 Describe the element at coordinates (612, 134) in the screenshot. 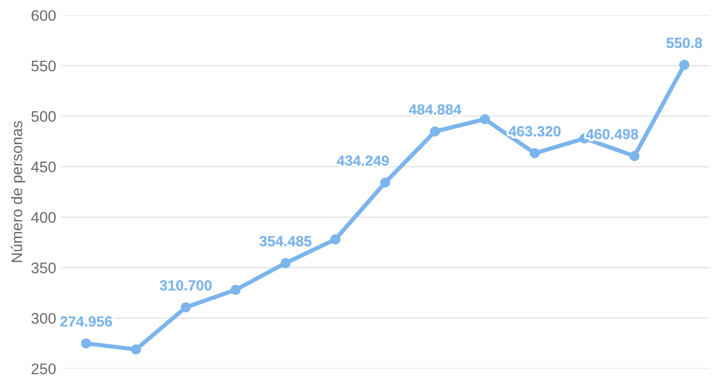

I see `data-label: 460.498` at that location.